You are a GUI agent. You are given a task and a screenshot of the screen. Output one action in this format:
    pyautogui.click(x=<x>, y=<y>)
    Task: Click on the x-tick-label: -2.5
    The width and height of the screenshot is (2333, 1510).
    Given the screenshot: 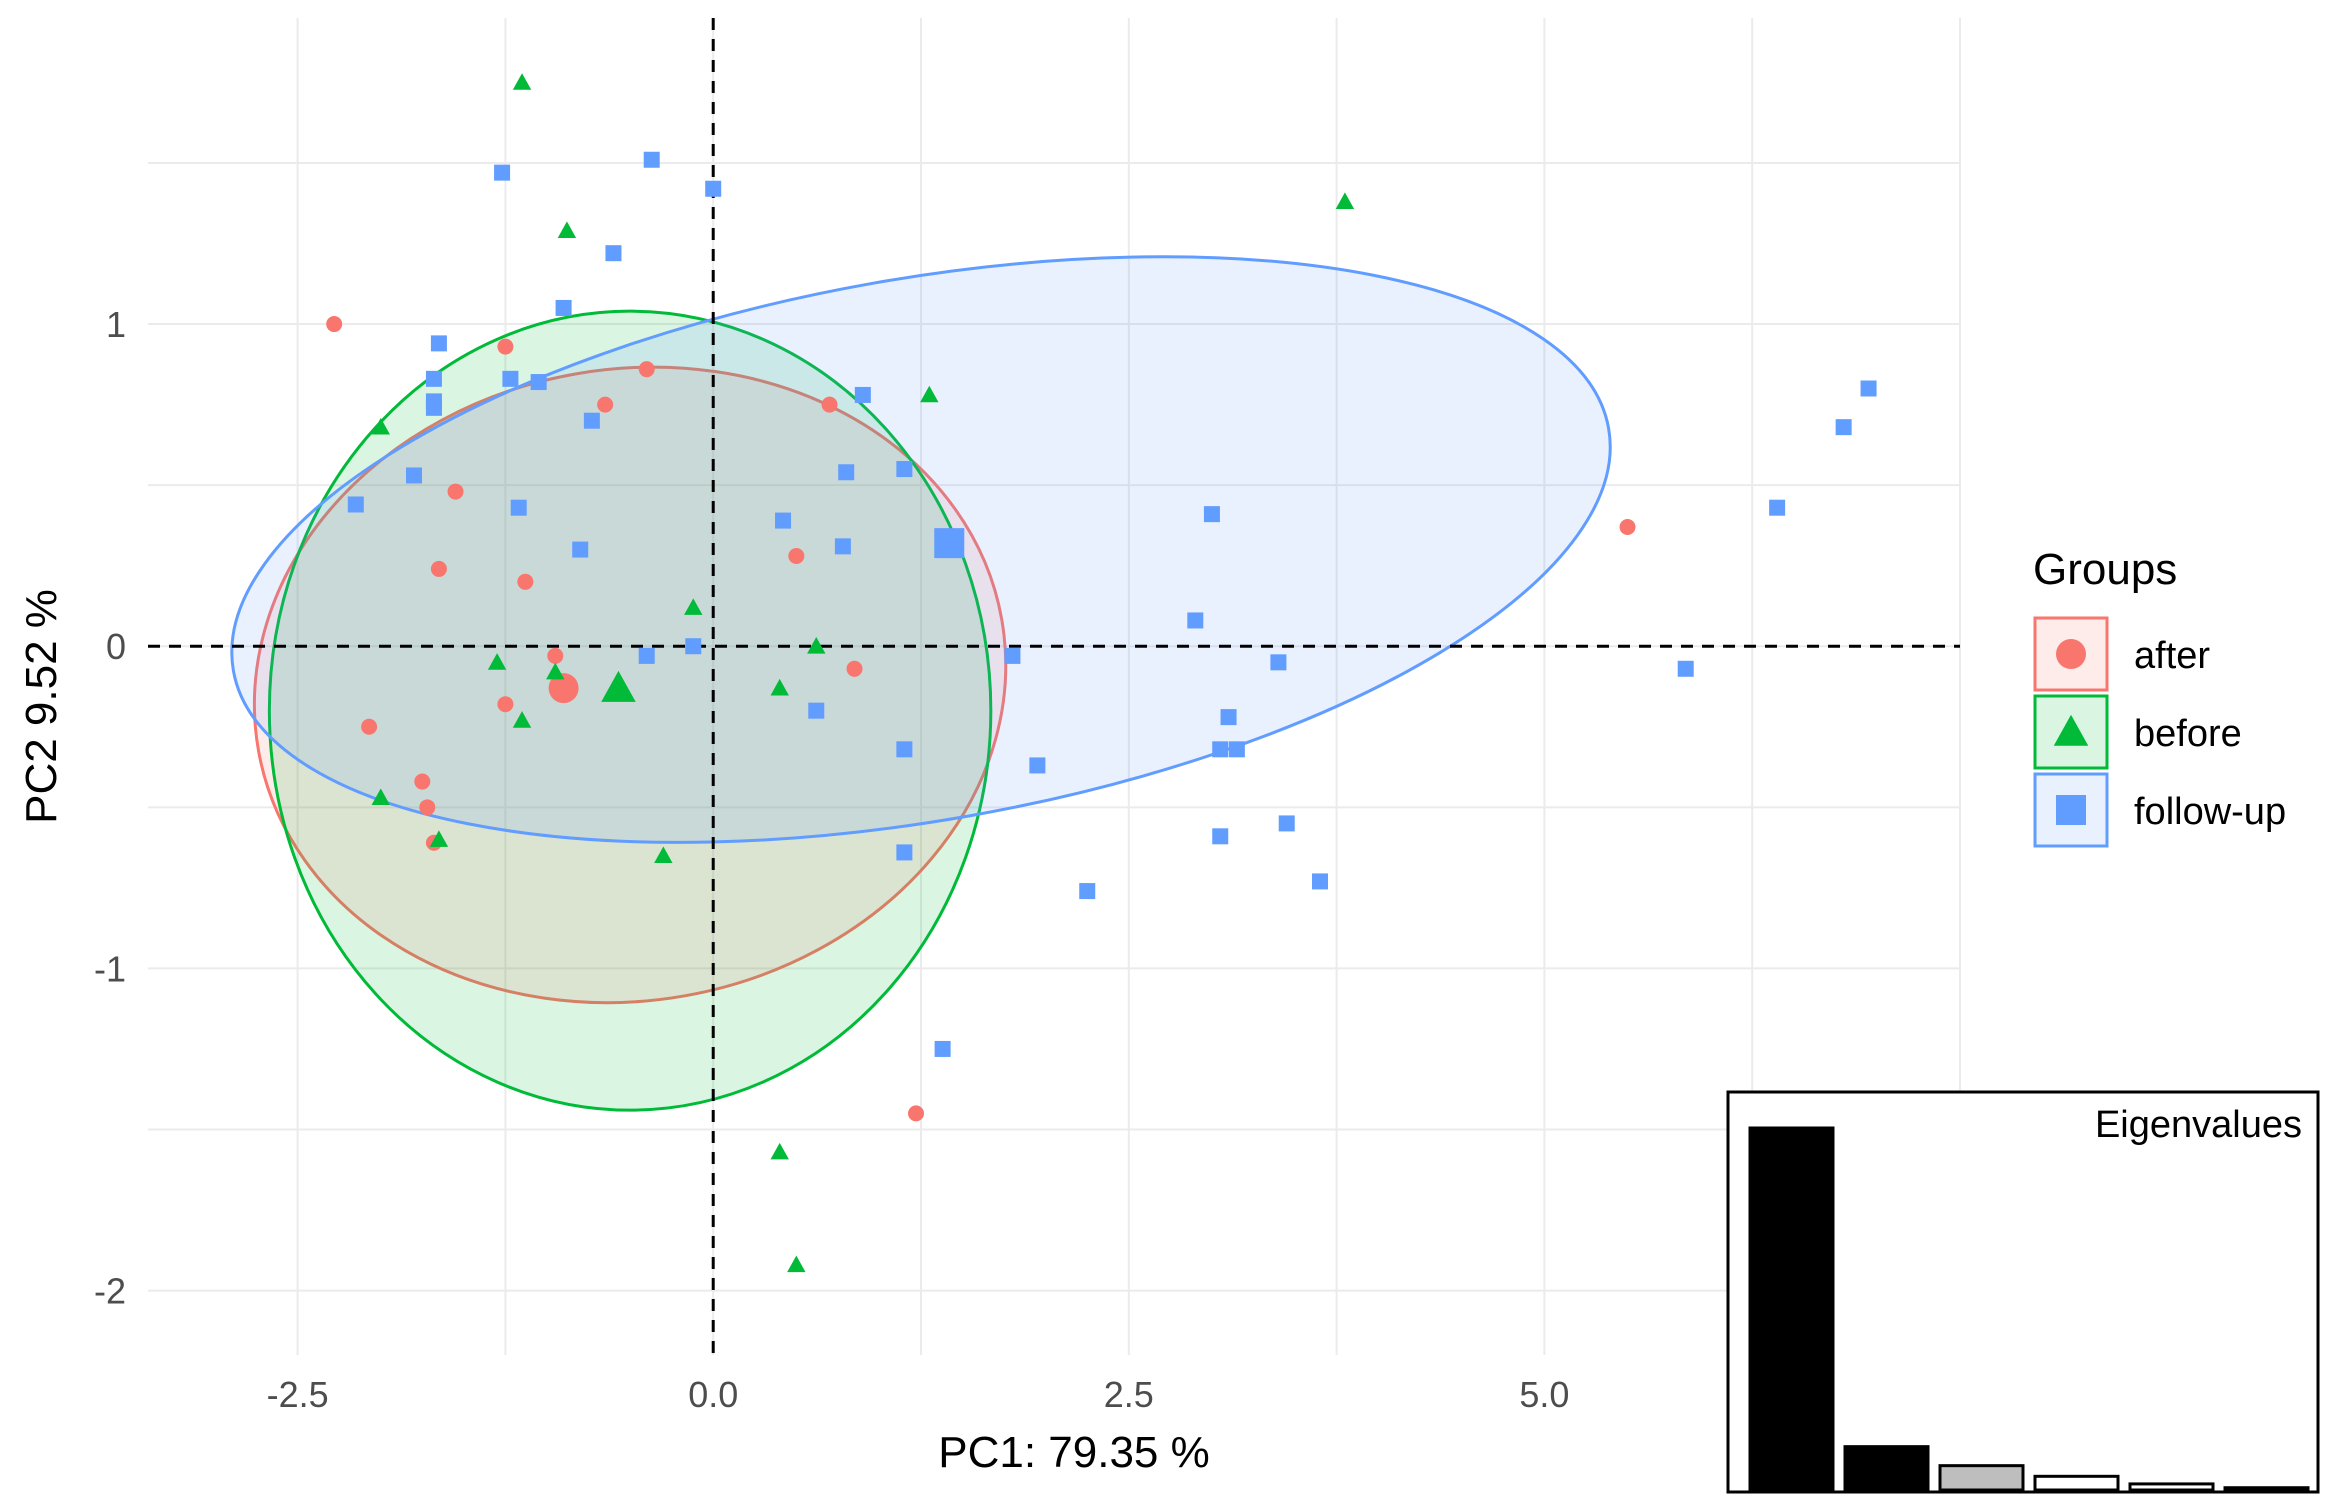 What is the action you would take?
    pyautogui.click(x=298, y=1394)
    